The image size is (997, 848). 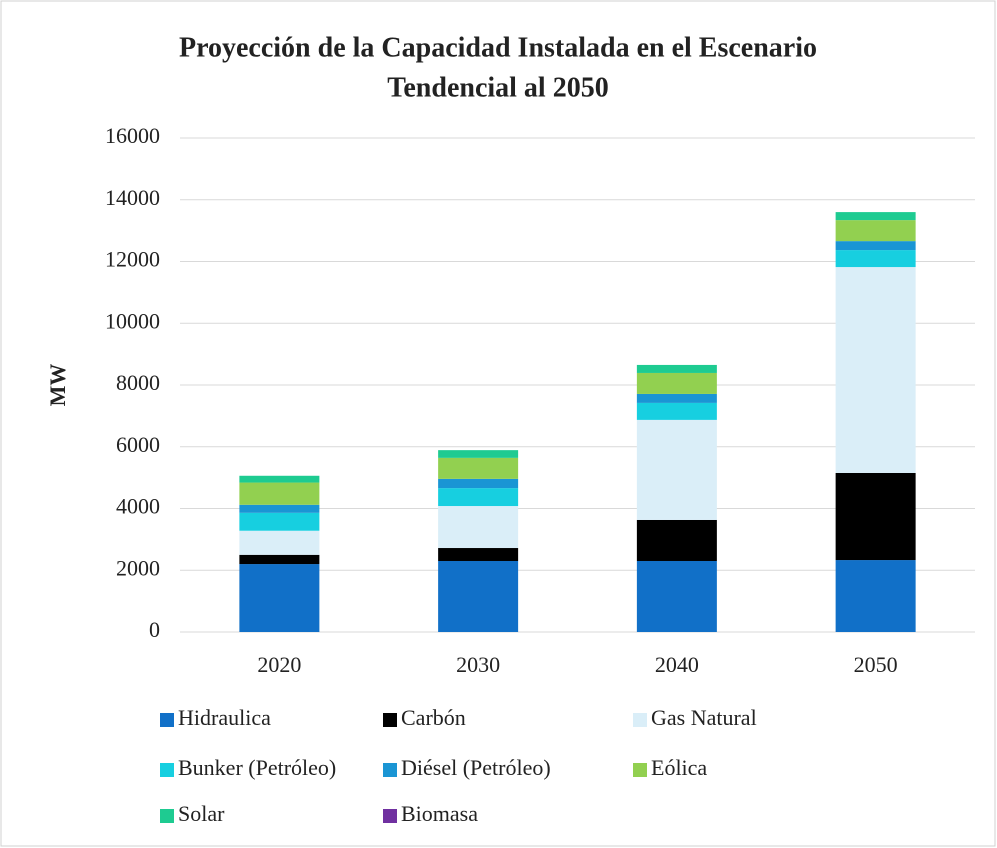 I want to click on x-tick-label: 2050, so click(x=876, y=664).